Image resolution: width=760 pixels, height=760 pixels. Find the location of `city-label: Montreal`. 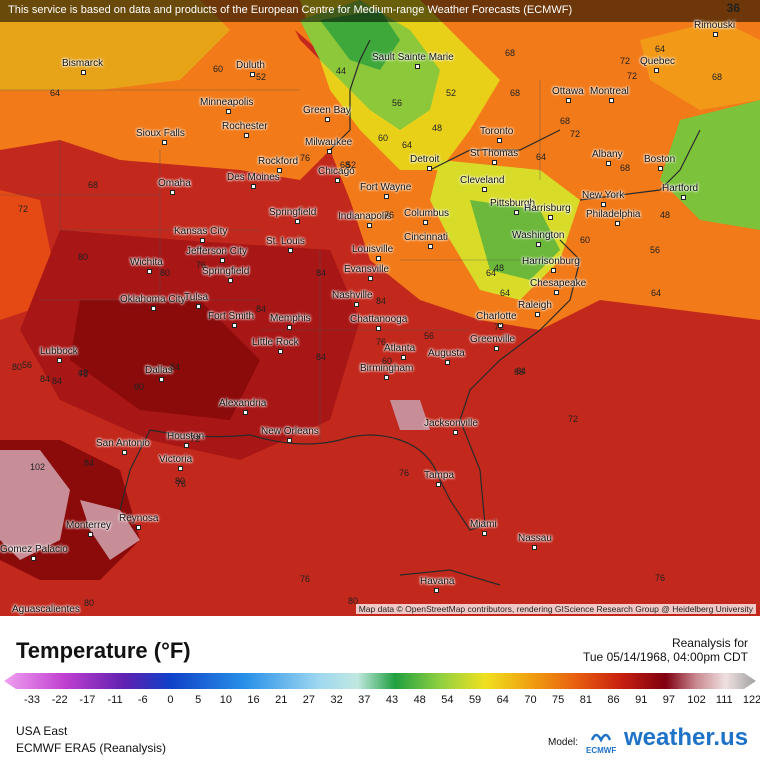

city-label: Montreal is located at coordinates (609, 91).